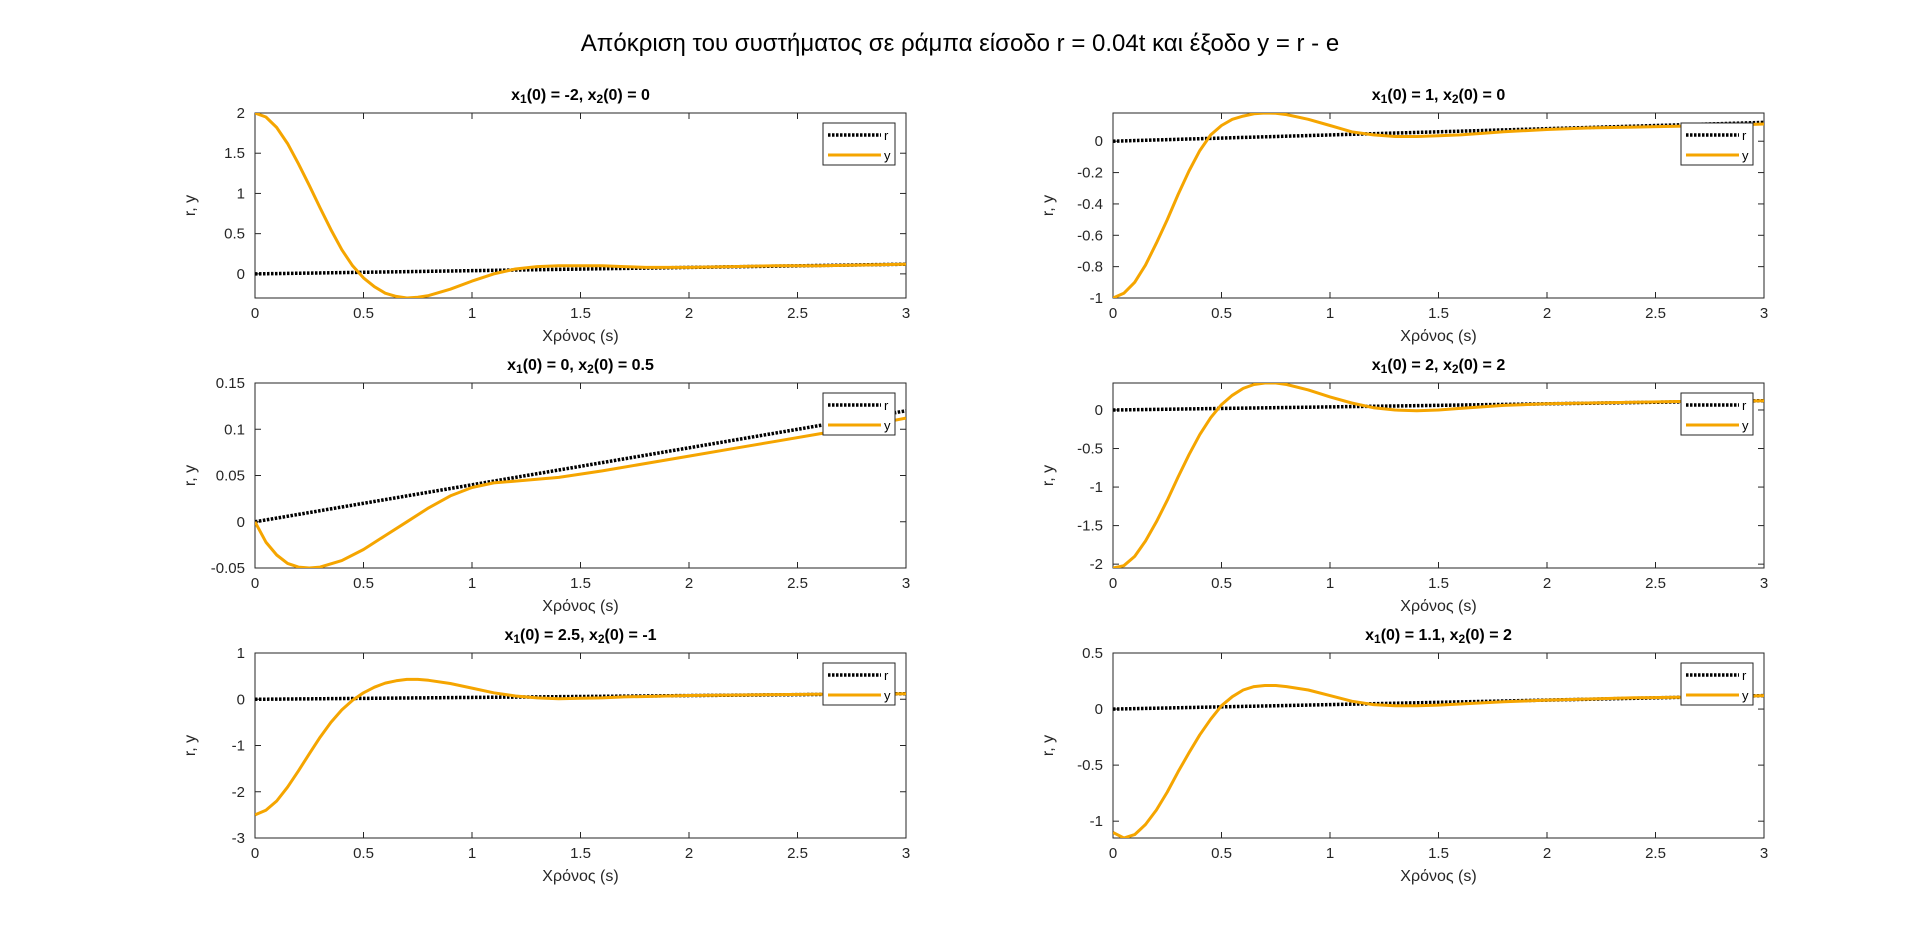 This screenshot has height=926, width=1920. Describe the element at coordinates (1092, 653) in the screenshot. I see `y-tick-label: 0.5` at that location.